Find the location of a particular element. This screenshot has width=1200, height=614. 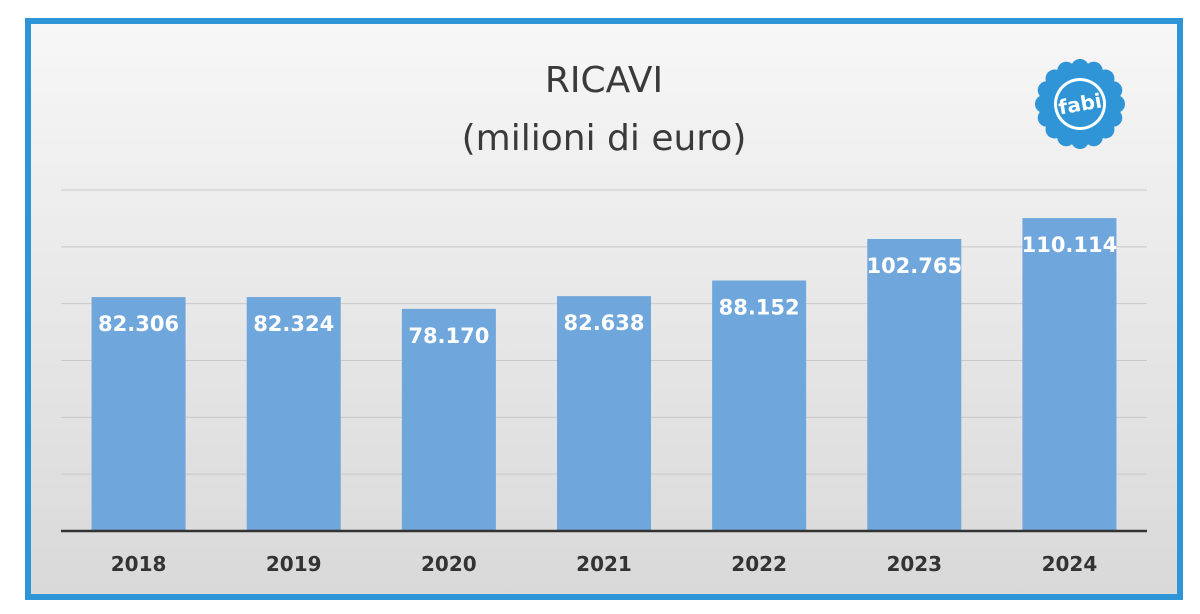

data-label: 82.638 is located at coordinates (603, 323).